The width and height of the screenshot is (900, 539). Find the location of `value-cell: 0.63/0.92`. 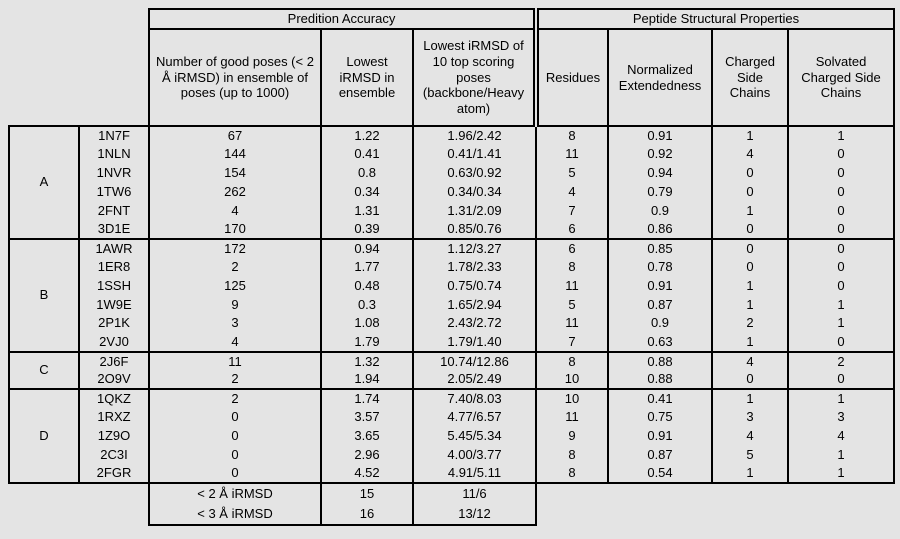

value-cell: 0.63/0.92 is located at coordinates (474, 173).